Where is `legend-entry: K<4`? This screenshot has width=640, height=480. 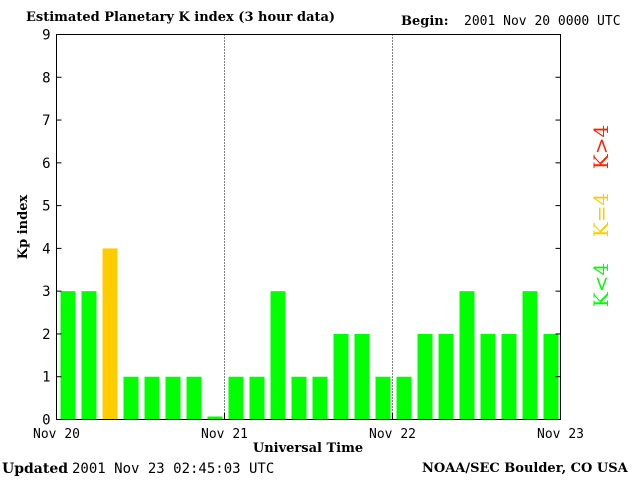
legend-entry: K<4 is located at coordinates (601, 285).